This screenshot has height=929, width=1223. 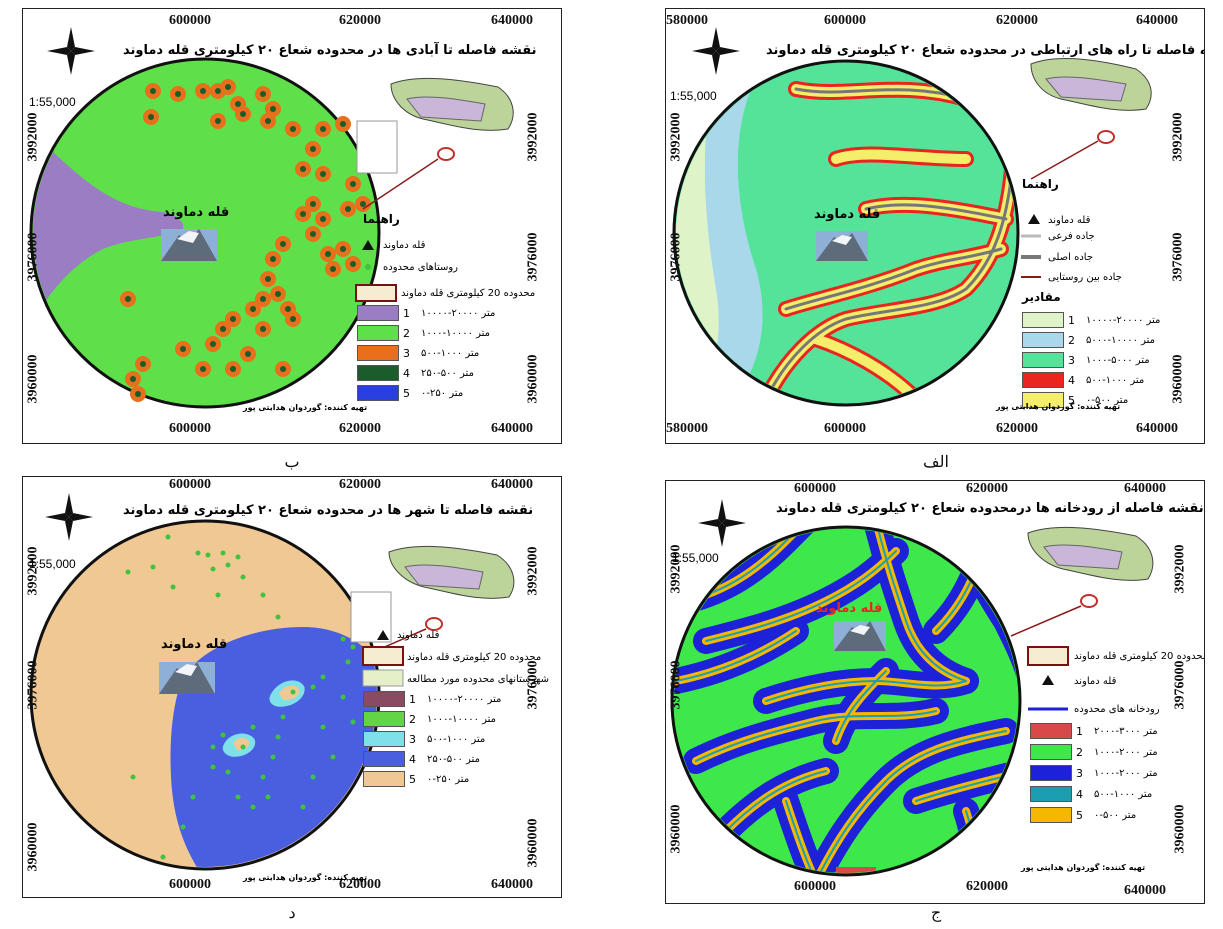 I want to click on legend-class-text: متر ۵۰۰۰-۱۰۰۰, so click(x=1118, y=360).